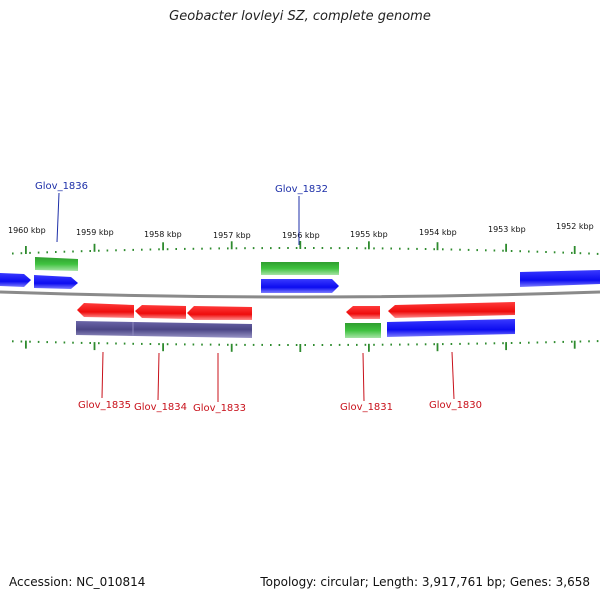  I want to click on inner-tick-ring, so click(305, 346).